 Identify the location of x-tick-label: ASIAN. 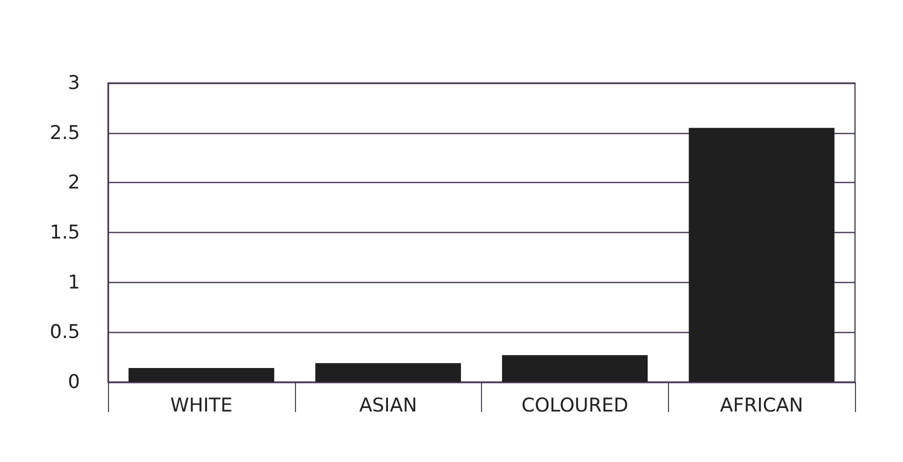
(388, 405).